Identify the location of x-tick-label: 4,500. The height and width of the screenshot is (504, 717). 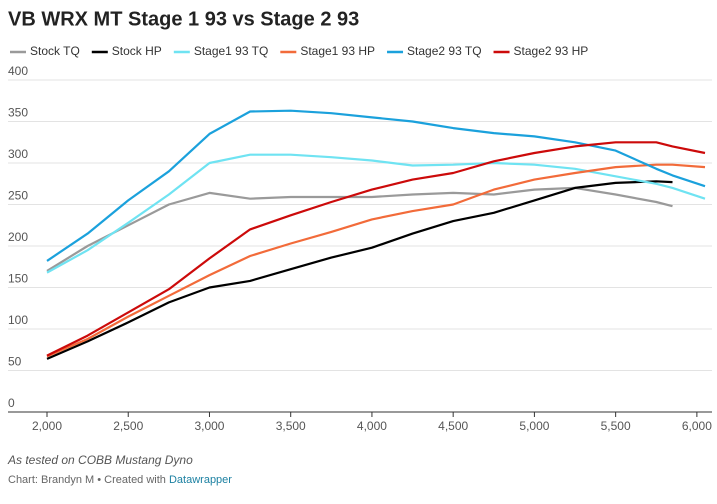
(453, 426).